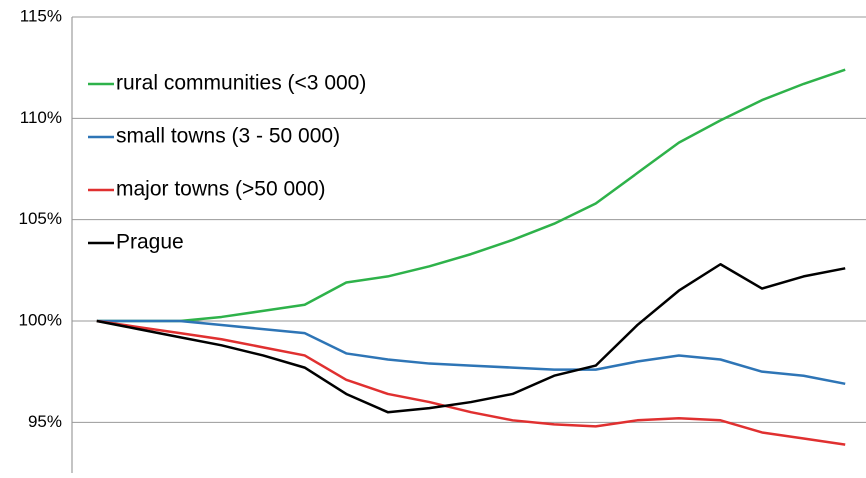  I want to click on legend-label: rural communities (<3 000), so click(241, 83).